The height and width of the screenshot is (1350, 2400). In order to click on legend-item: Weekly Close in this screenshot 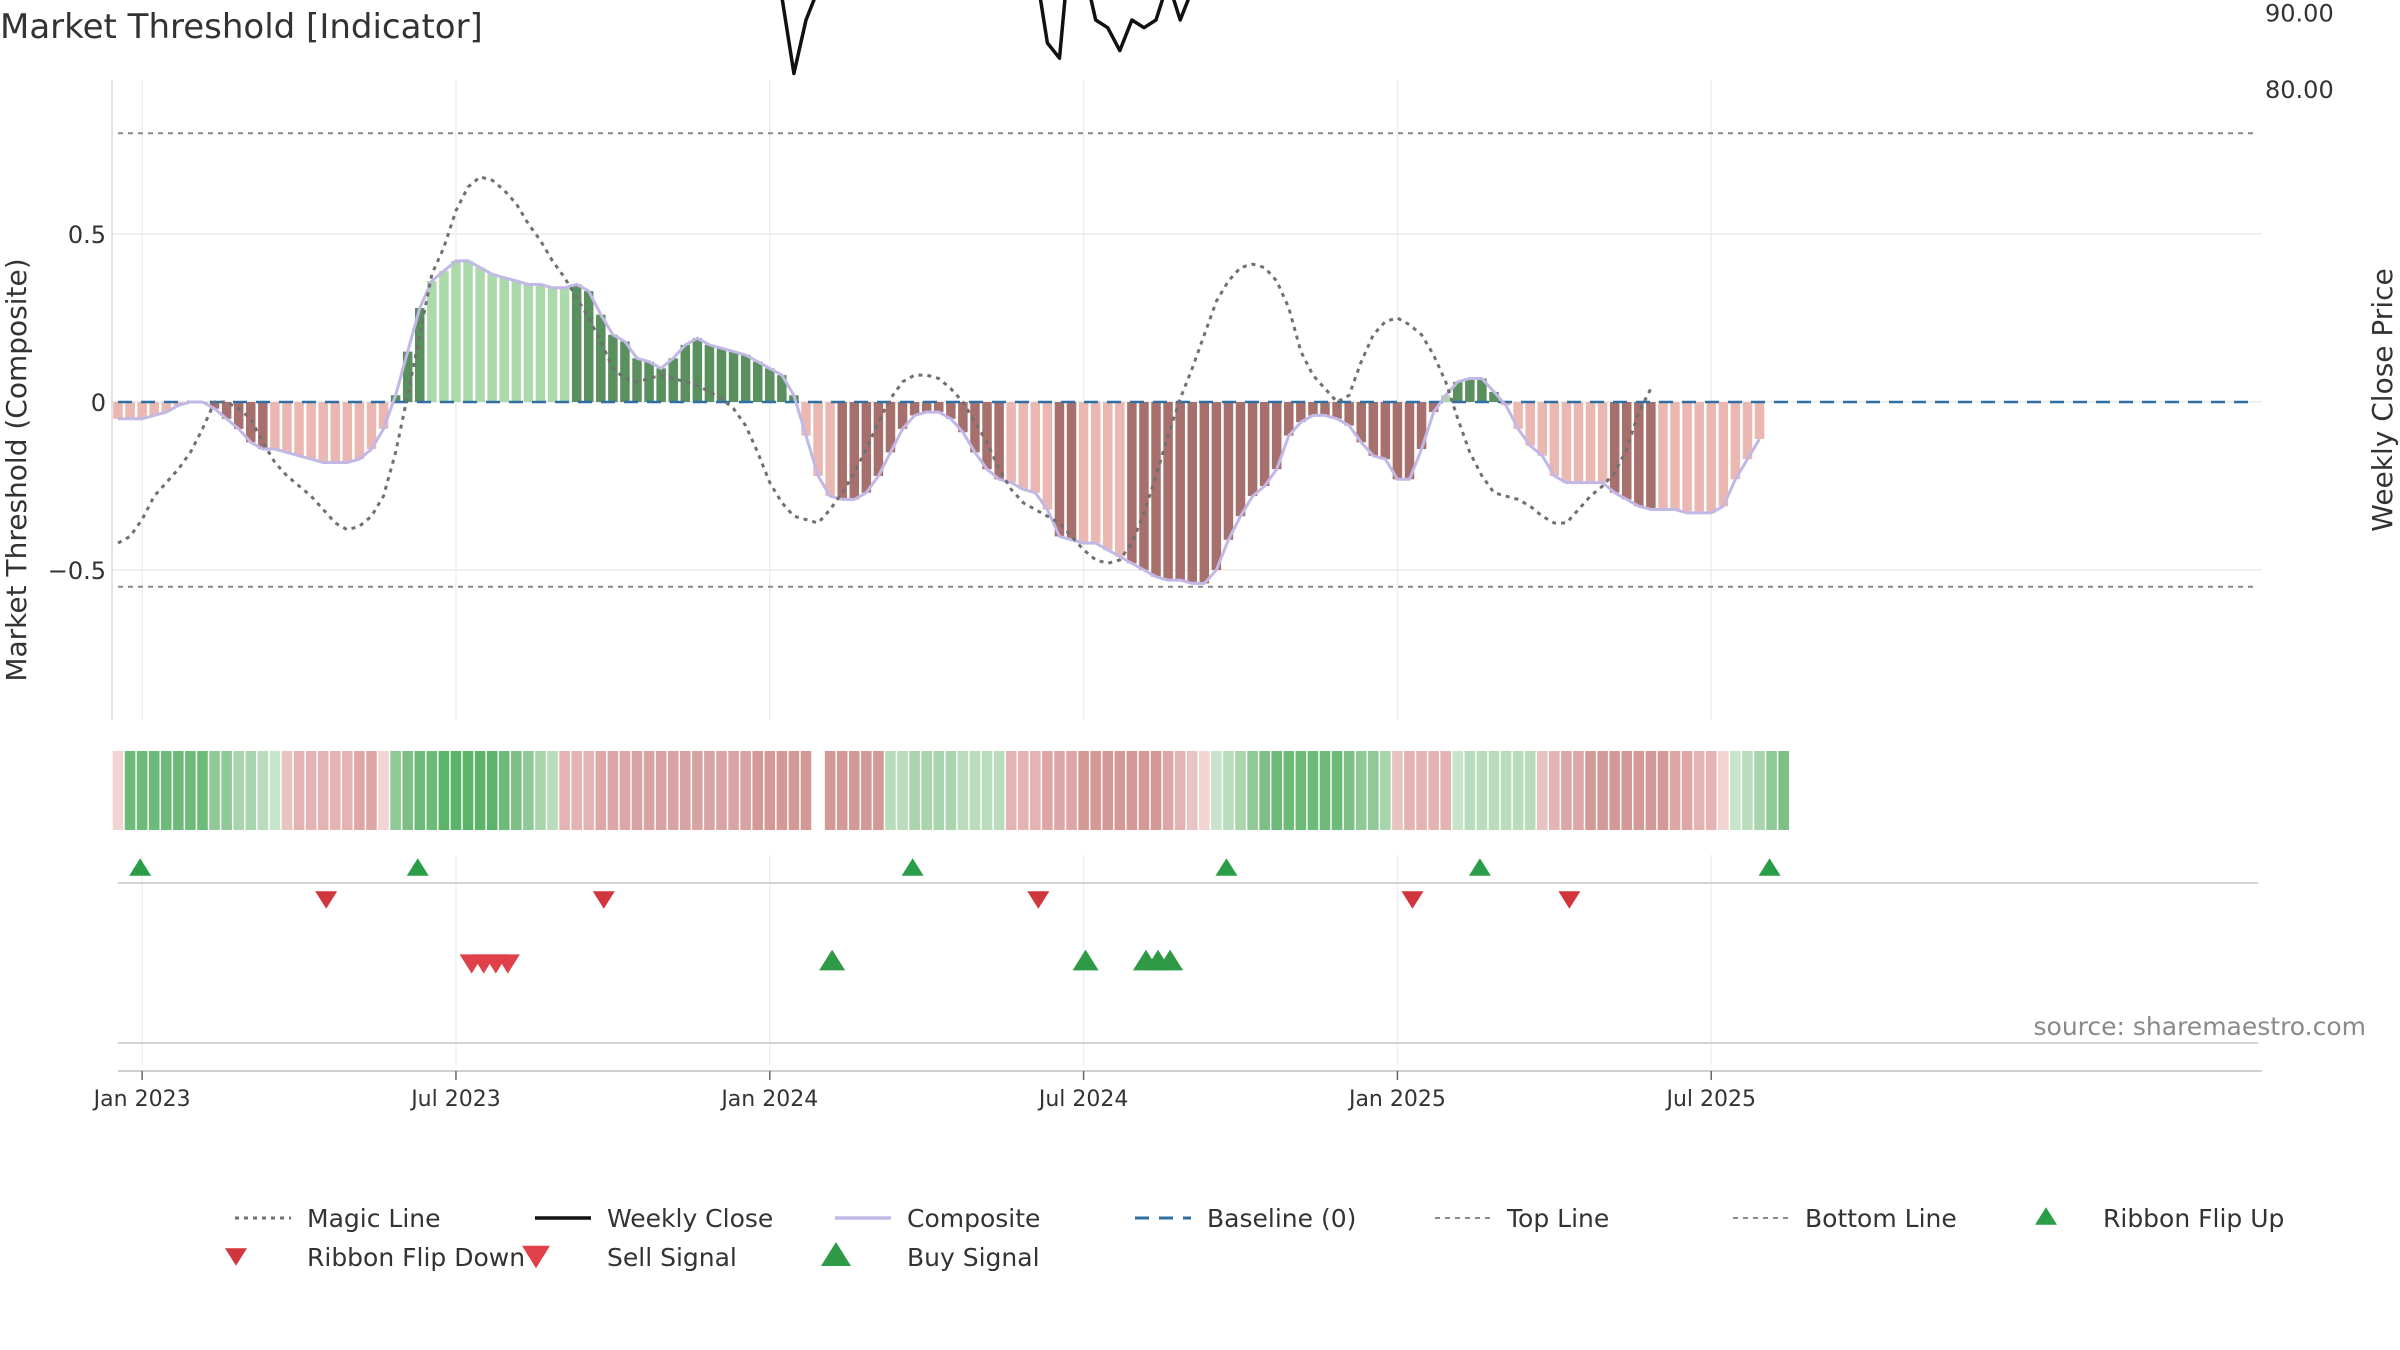, I will do `click(654, 1218)`.